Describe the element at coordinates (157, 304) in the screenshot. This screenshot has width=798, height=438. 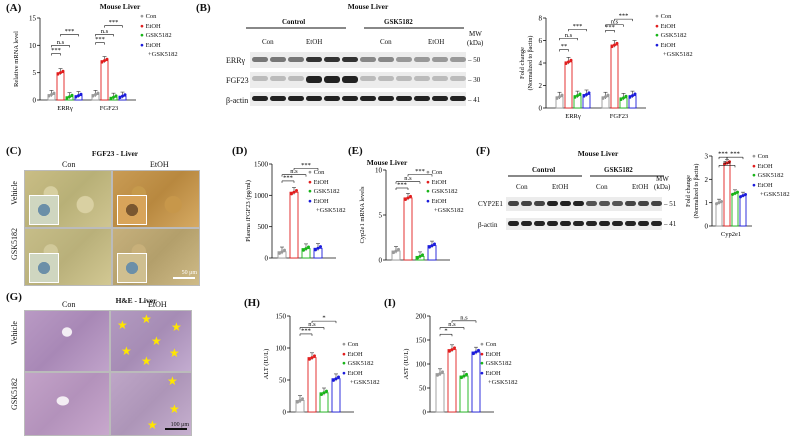
I see `panel-g-etoh-label: EtOH` at that location.